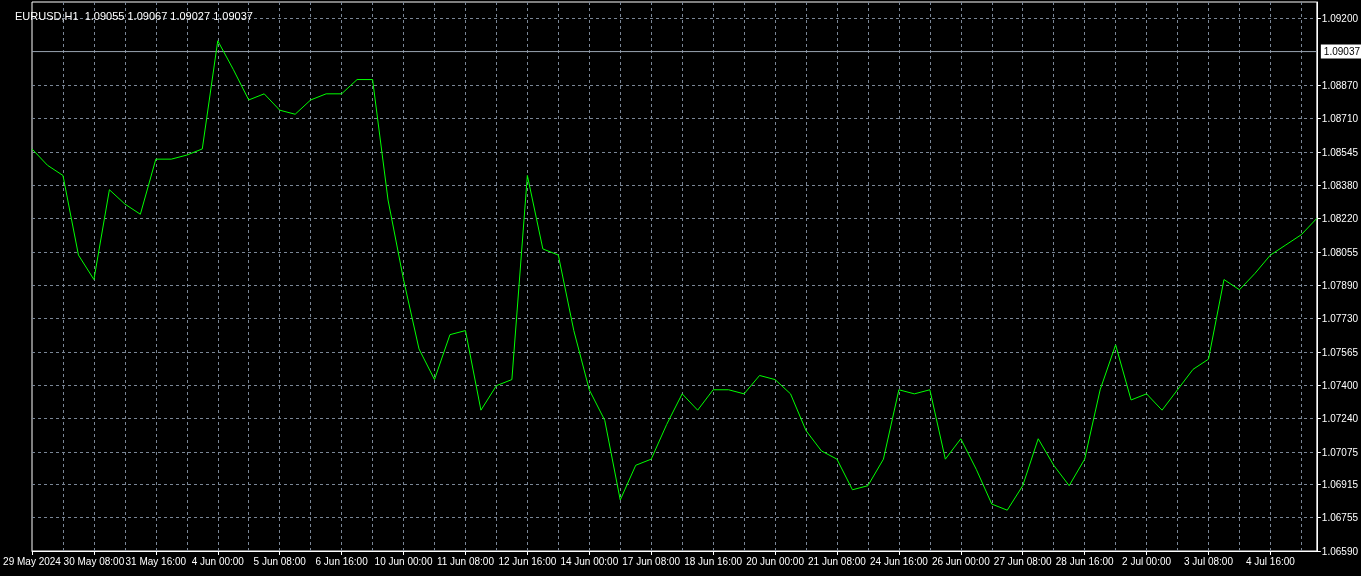 The image size is (1361, 576). What do you see at coordinates (775, 561) in the screenshot?
I see `x-tick-label: 20 Jun 00:00` at bounding box center [775, 561].